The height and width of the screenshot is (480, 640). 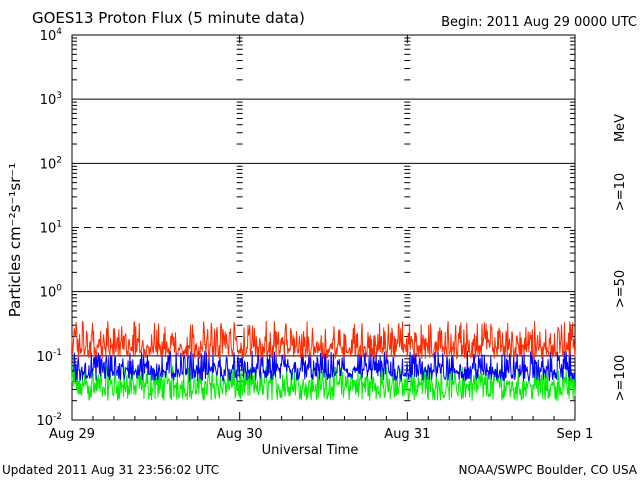 I want to click on y-tick-label: 10³, so click(x=51, y=99).